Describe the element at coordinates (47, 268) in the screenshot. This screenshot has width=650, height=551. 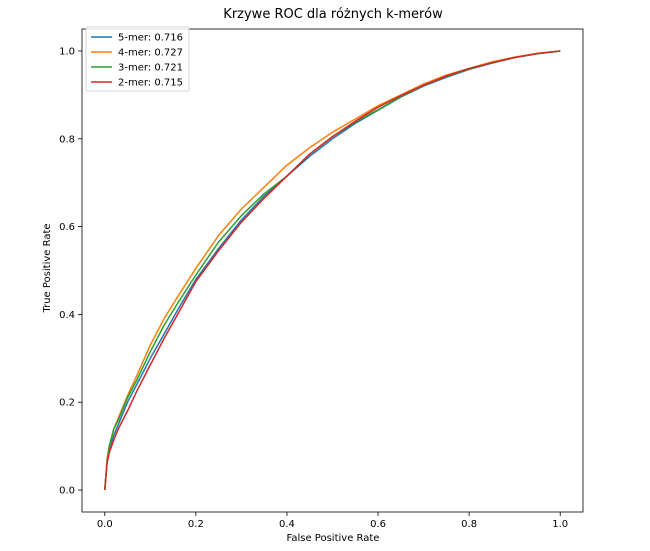
I see `y-axis-label: True Positive Rate` at that location.